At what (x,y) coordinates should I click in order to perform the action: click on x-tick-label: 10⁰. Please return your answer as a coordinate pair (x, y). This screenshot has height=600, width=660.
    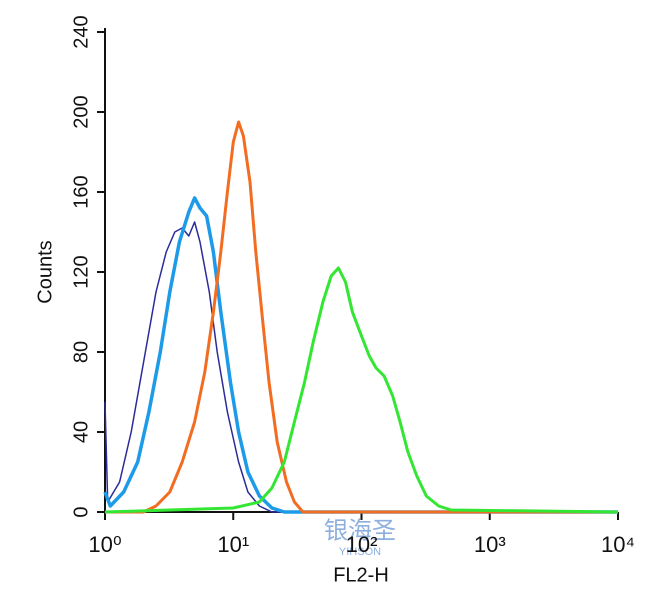
    Looking at the image, I should click on (104, 544).